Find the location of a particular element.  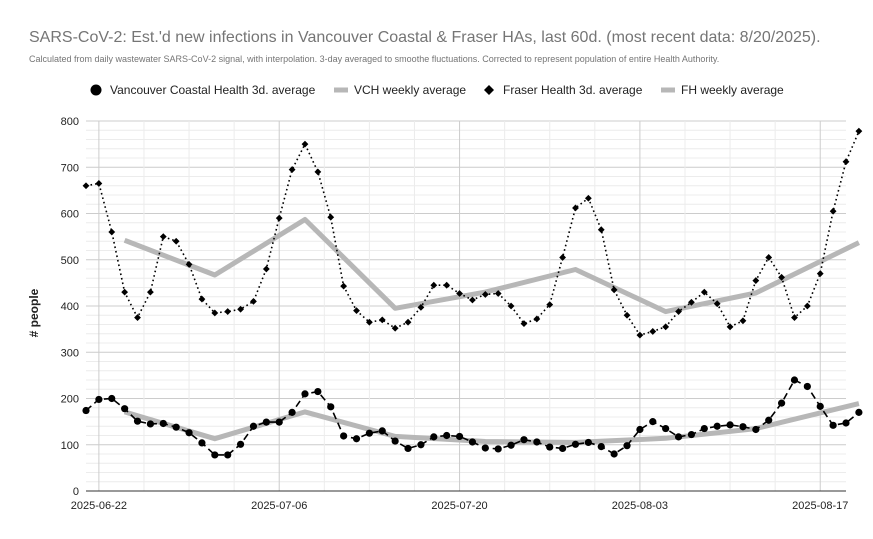

x-tick-label: 2025-08-03 is located at coordinates (640, 506).